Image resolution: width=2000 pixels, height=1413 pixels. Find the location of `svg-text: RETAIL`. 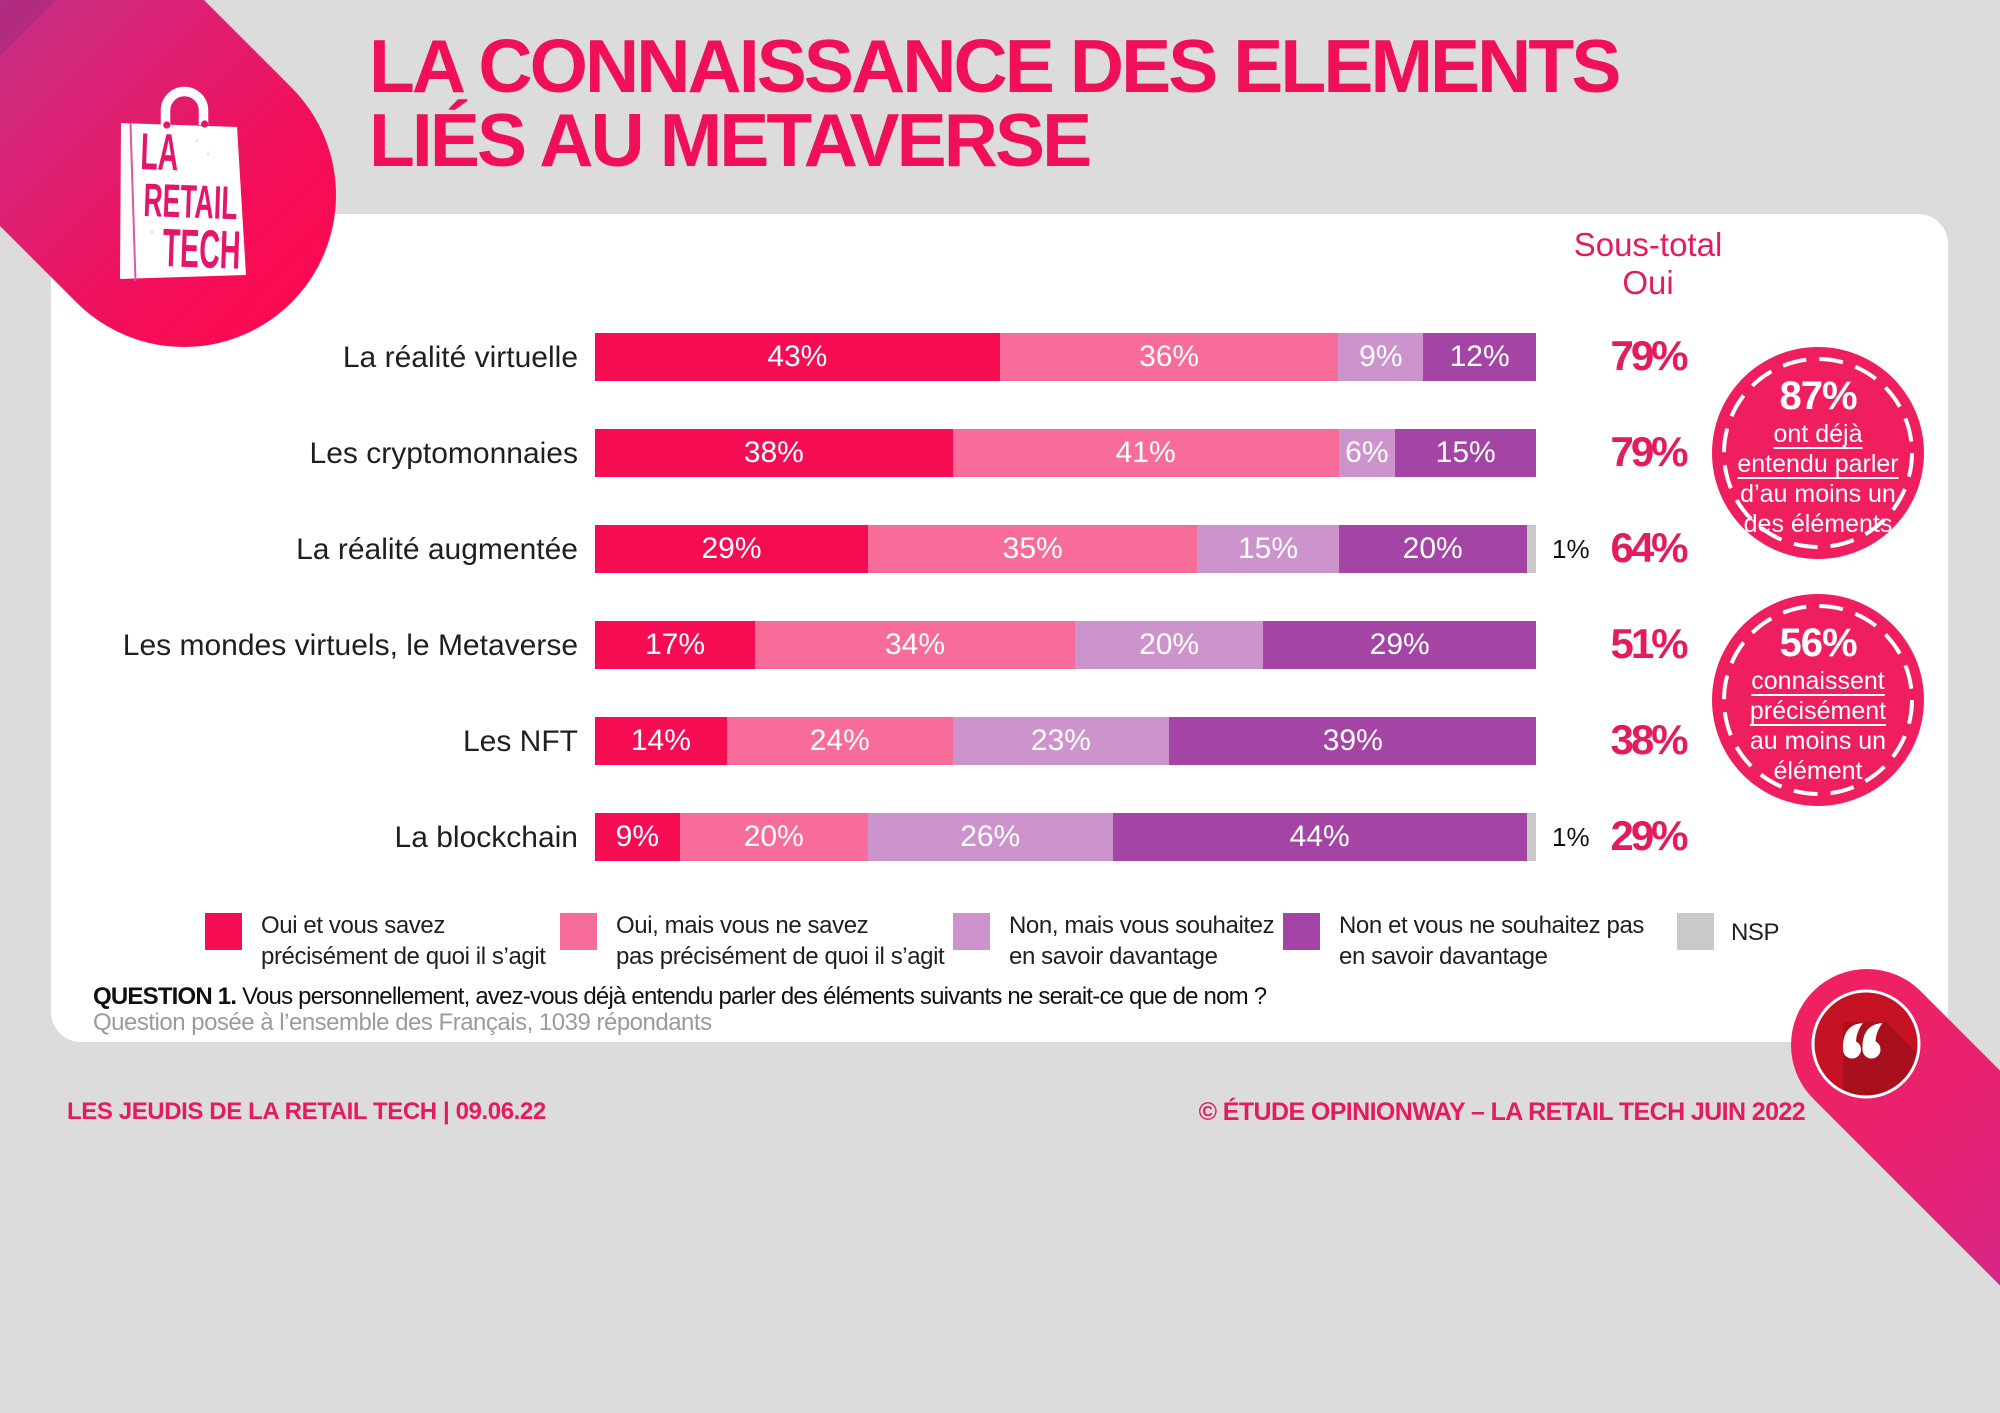

svg-text: RETAIL is located at coordinates (191, 201).